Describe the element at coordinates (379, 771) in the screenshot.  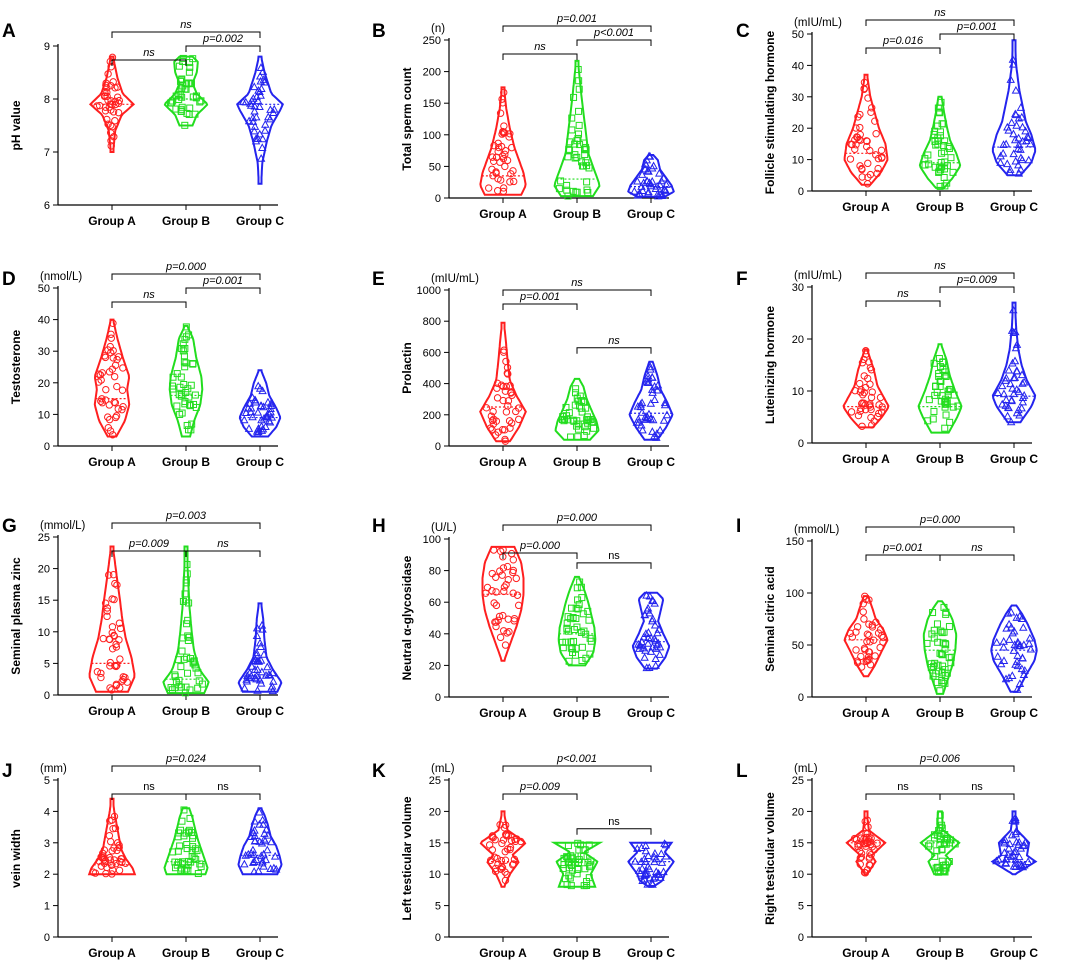
I see `panel-letter: K` at that location.